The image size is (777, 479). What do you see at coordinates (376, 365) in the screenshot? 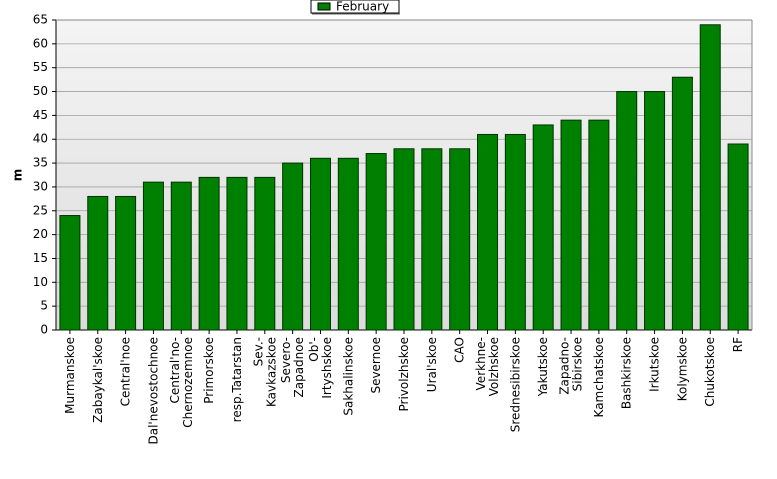
I see `x-tick-label: Severnoe` at bounding box center [376, 365].